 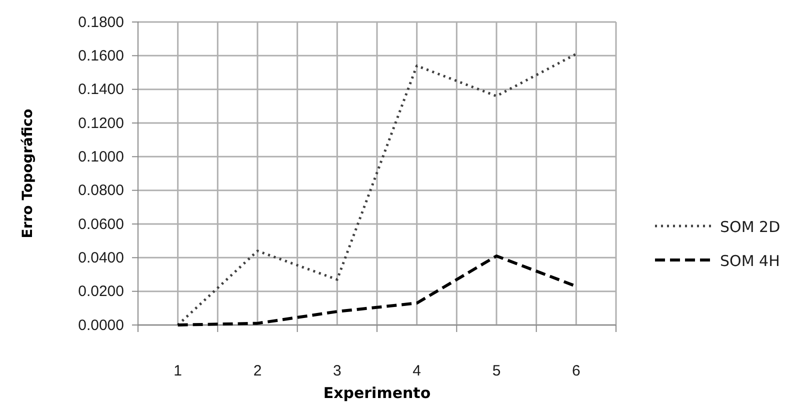 What do you see at coordinates (101, 224) in the screenshot?
I see `y-tick-label: 0.0600` at bounding box center [101, 224].